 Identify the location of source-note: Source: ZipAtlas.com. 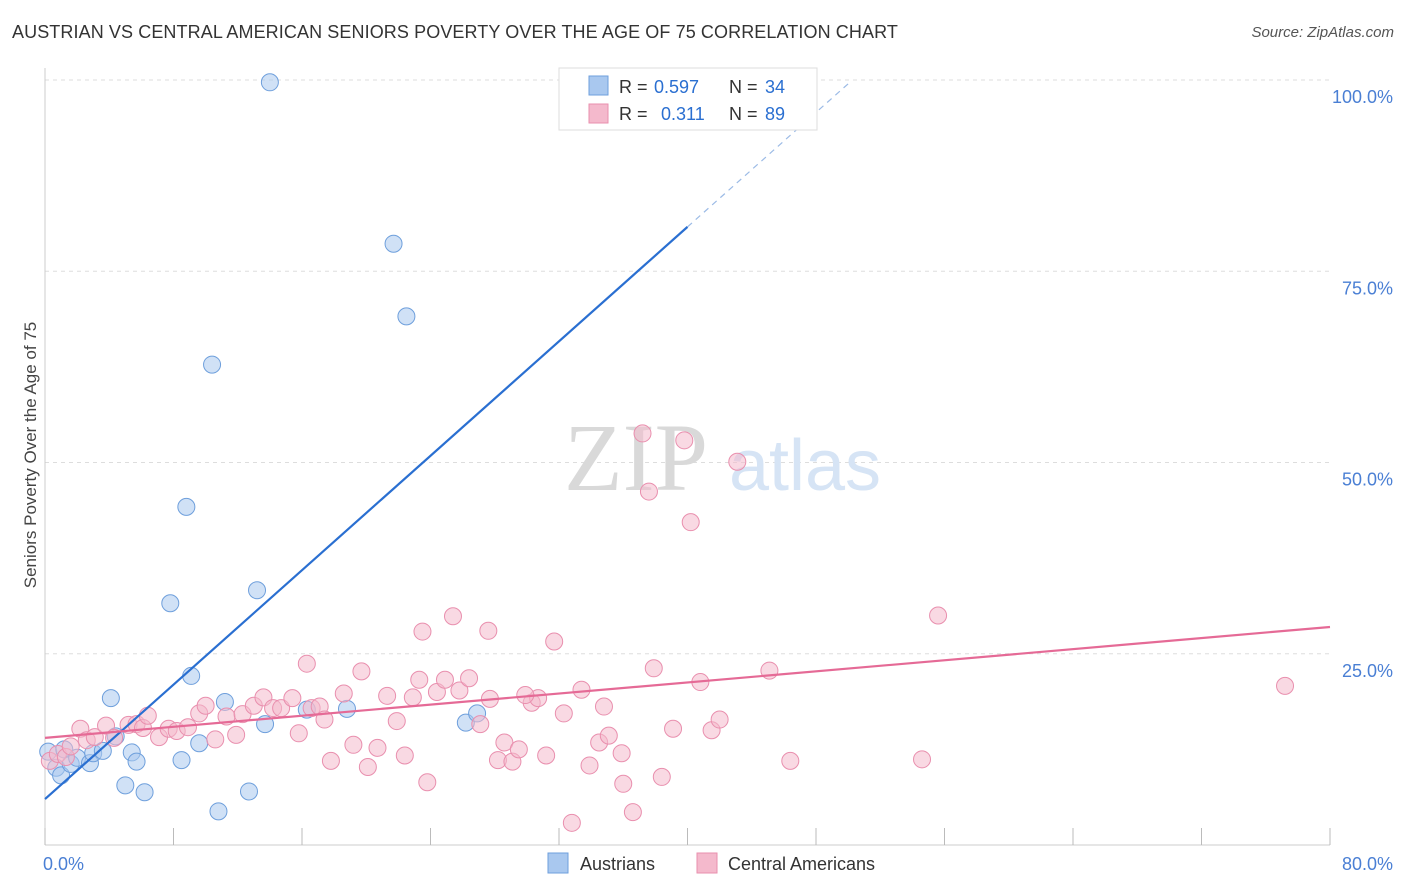
(1322, 32).